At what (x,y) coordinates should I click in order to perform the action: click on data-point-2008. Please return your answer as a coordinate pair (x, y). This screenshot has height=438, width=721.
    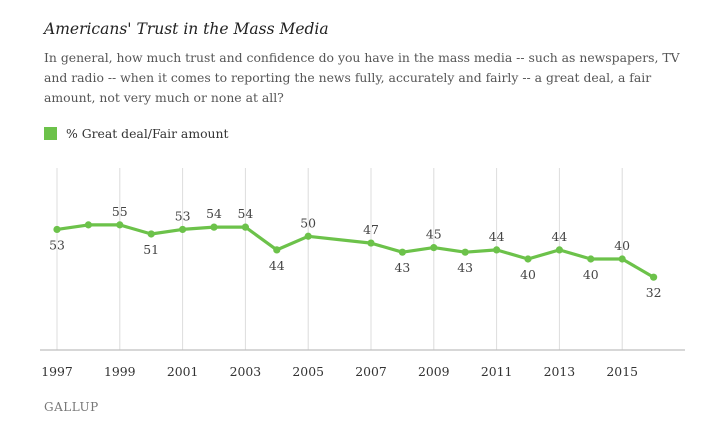
    Looking at the image, I should click on (402, 252).